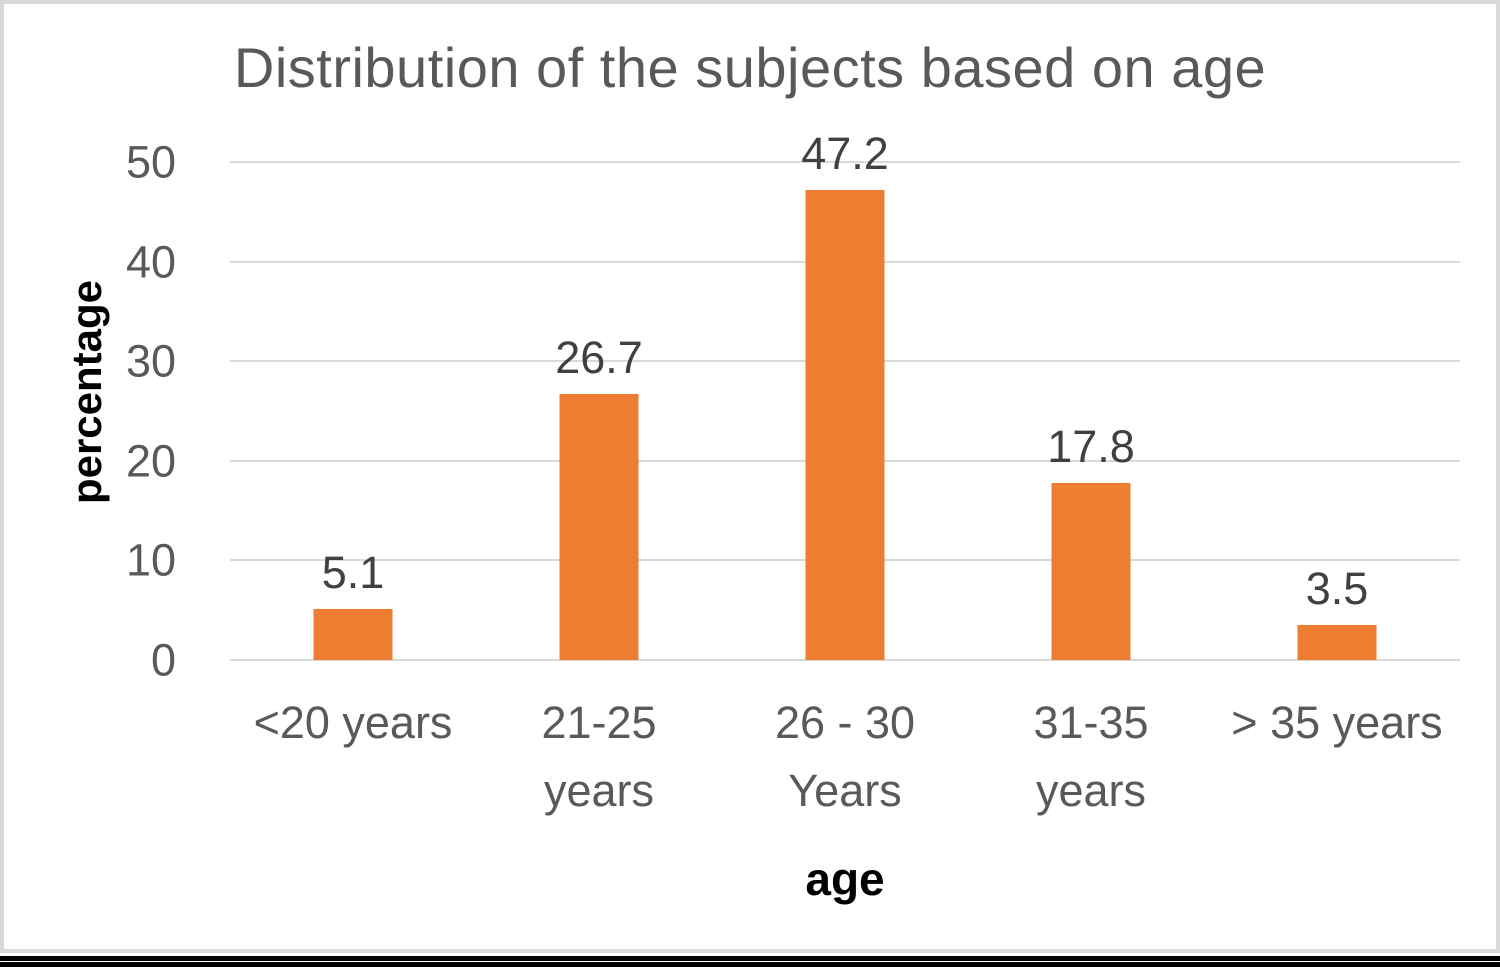  Describe the element at coordinates (150, 162) in the screenshot. I see `y-tick-label: 50` at that location.